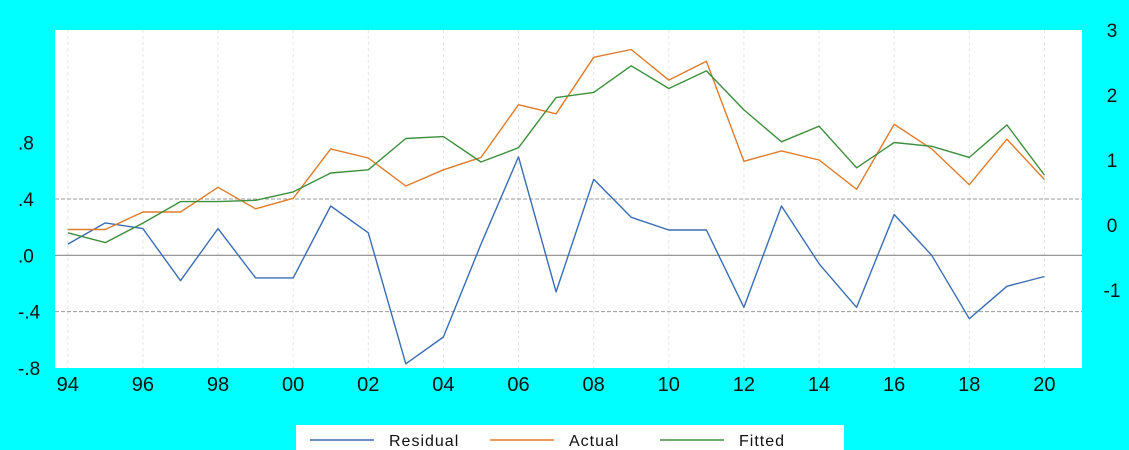 This screenshot has height=450, width=1129. What do you see at coordinates (368, 385) in the screenshot?
I see `x-tick-label: 02` at bounding box center [368, 385].